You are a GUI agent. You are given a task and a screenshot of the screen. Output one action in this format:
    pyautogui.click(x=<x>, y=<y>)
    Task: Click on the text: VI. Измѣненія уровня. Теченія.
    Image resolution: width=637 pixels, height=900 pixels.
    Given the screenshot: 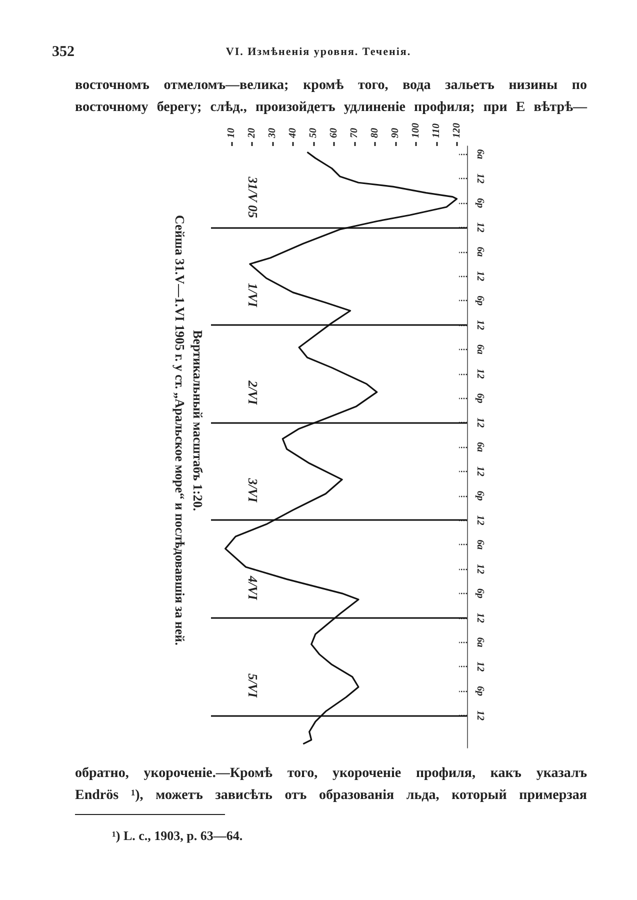 What is the action you would take?
    pyautogui.click(x=319, y=52)
    